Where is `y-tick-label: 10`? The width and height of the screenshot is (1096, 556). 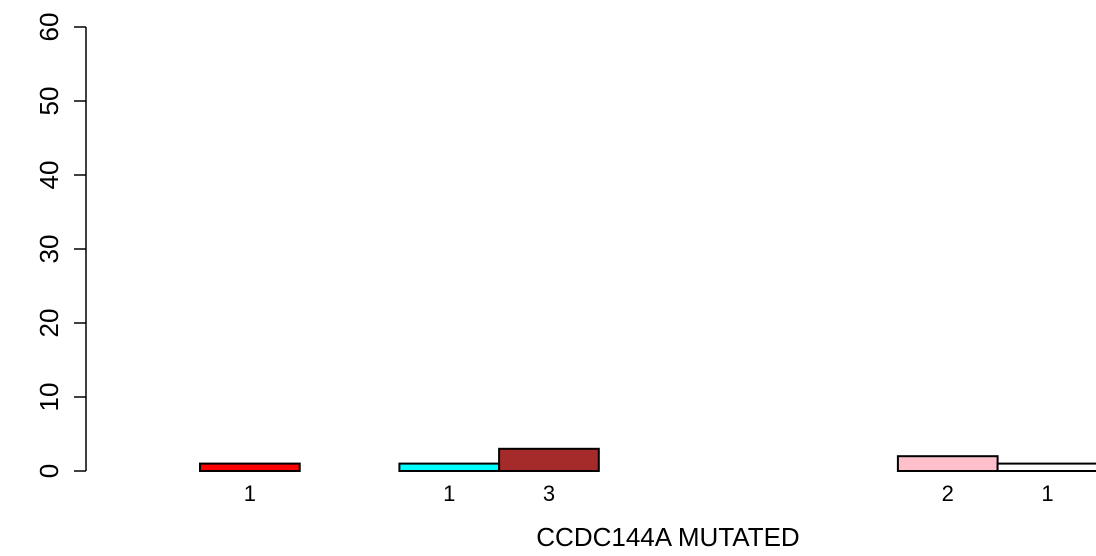 y-tick-label: 10 is located at coordinates (49, 397).